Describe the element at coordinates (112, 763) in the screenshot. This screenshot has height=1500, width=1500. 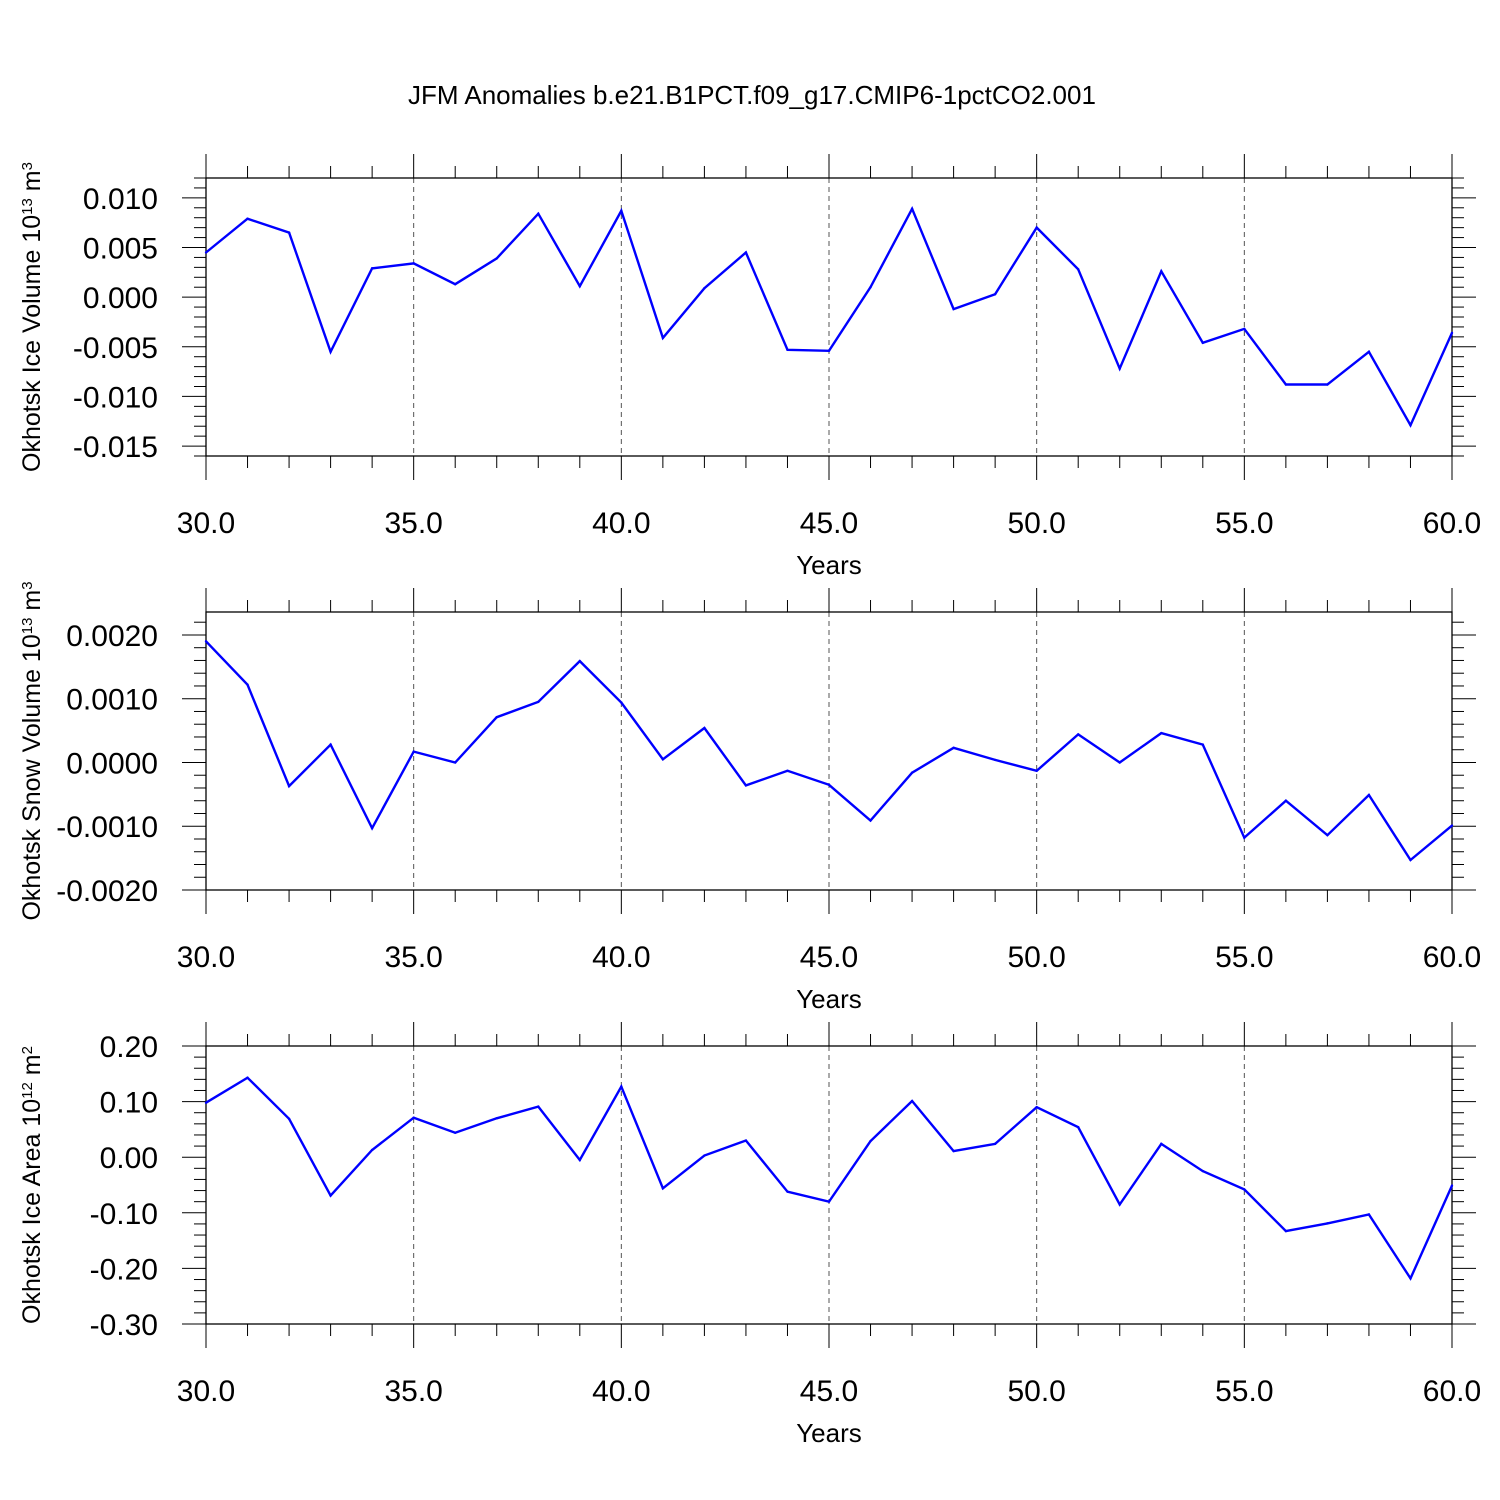
I see `y-tick-label: 0.0000` at that location.